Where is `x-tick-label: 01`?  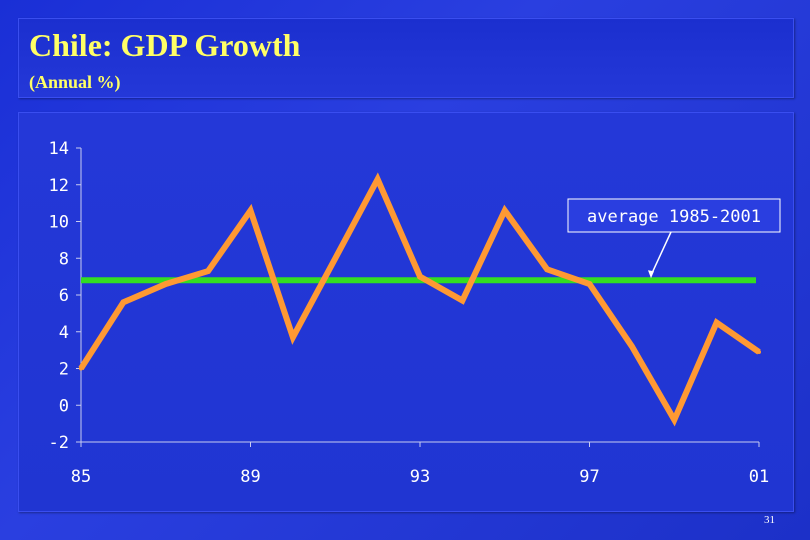 x-tick-label: 01 is located at coordinates (759, 477).